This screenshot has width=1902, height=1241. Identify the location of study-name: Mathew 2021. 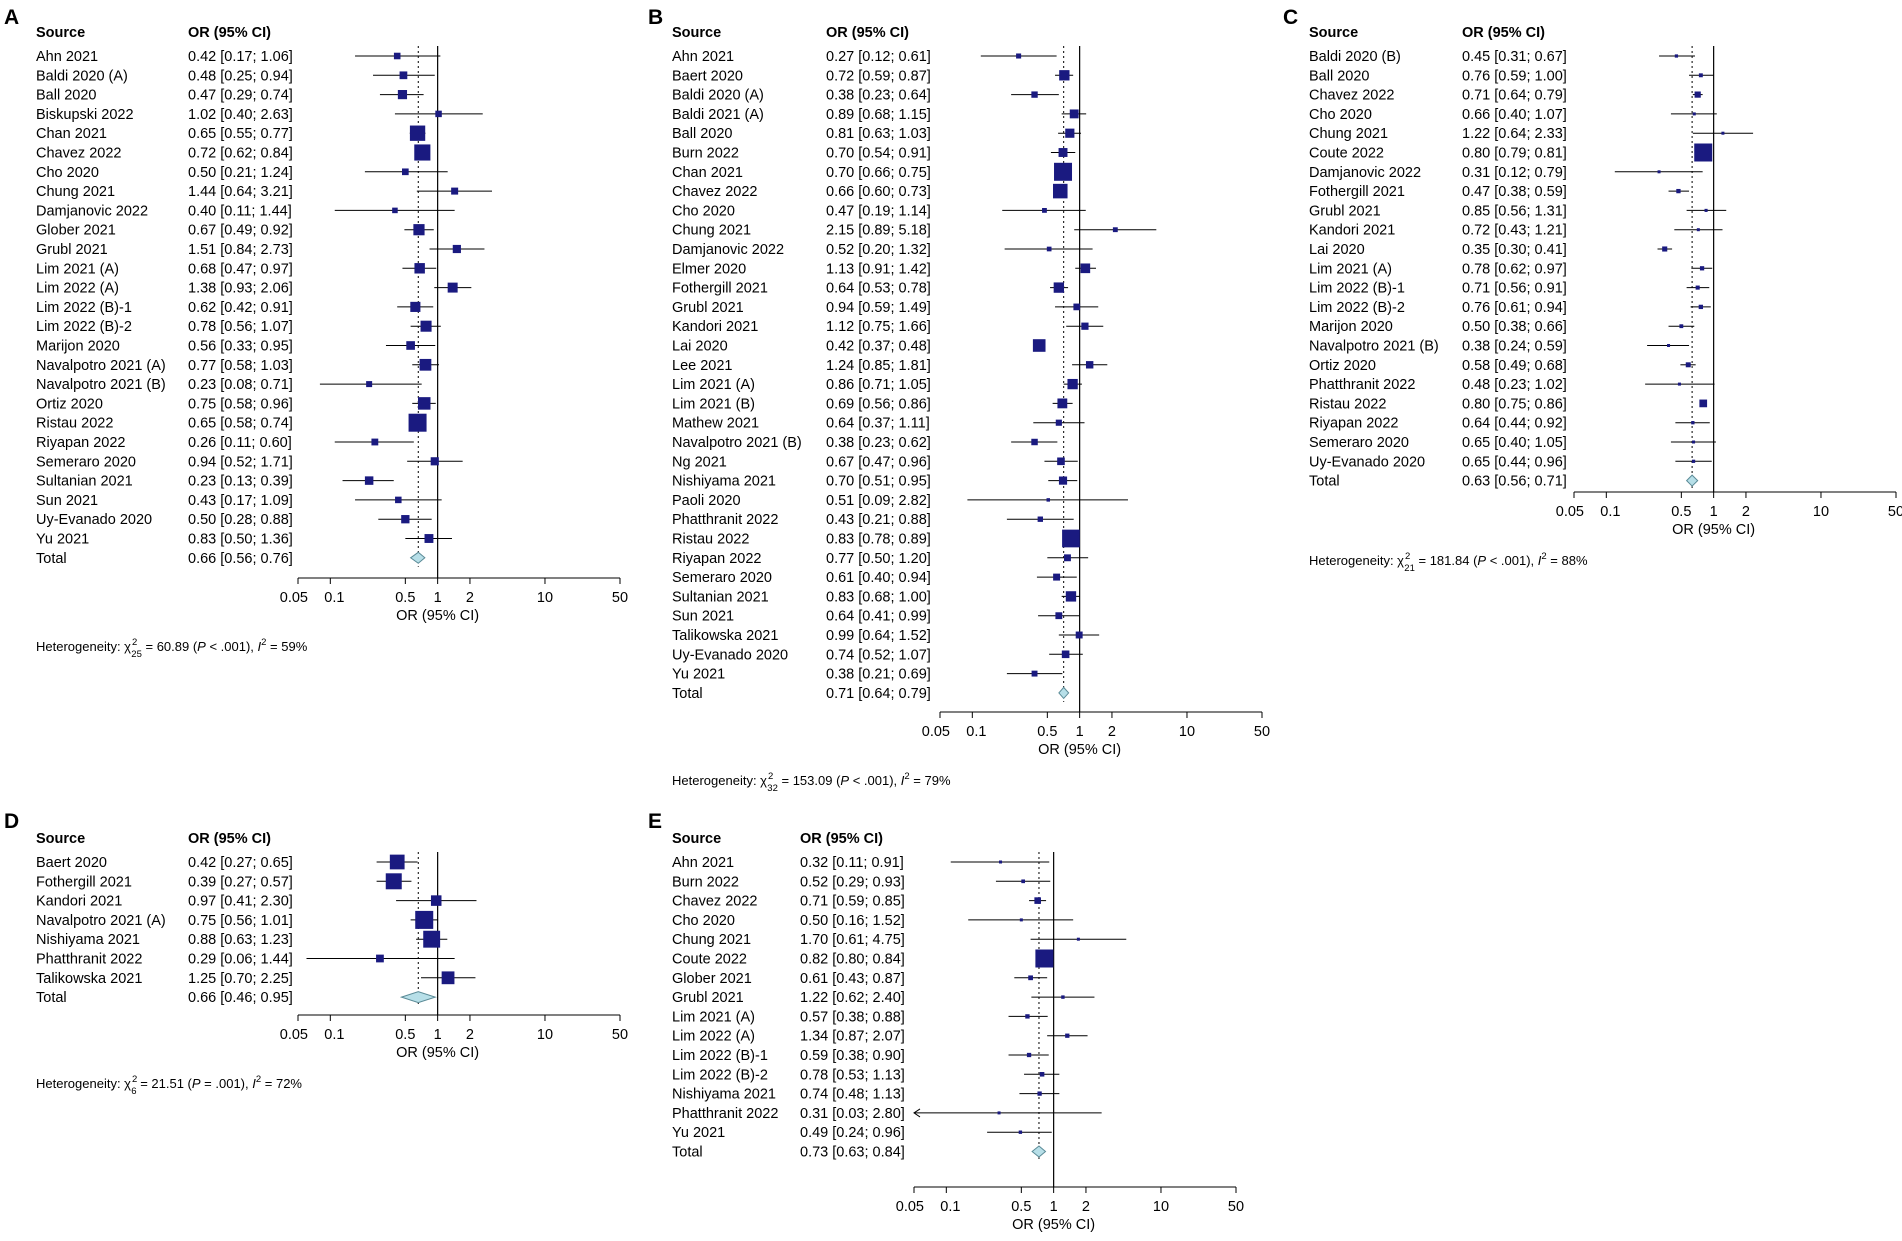
(715, 424).